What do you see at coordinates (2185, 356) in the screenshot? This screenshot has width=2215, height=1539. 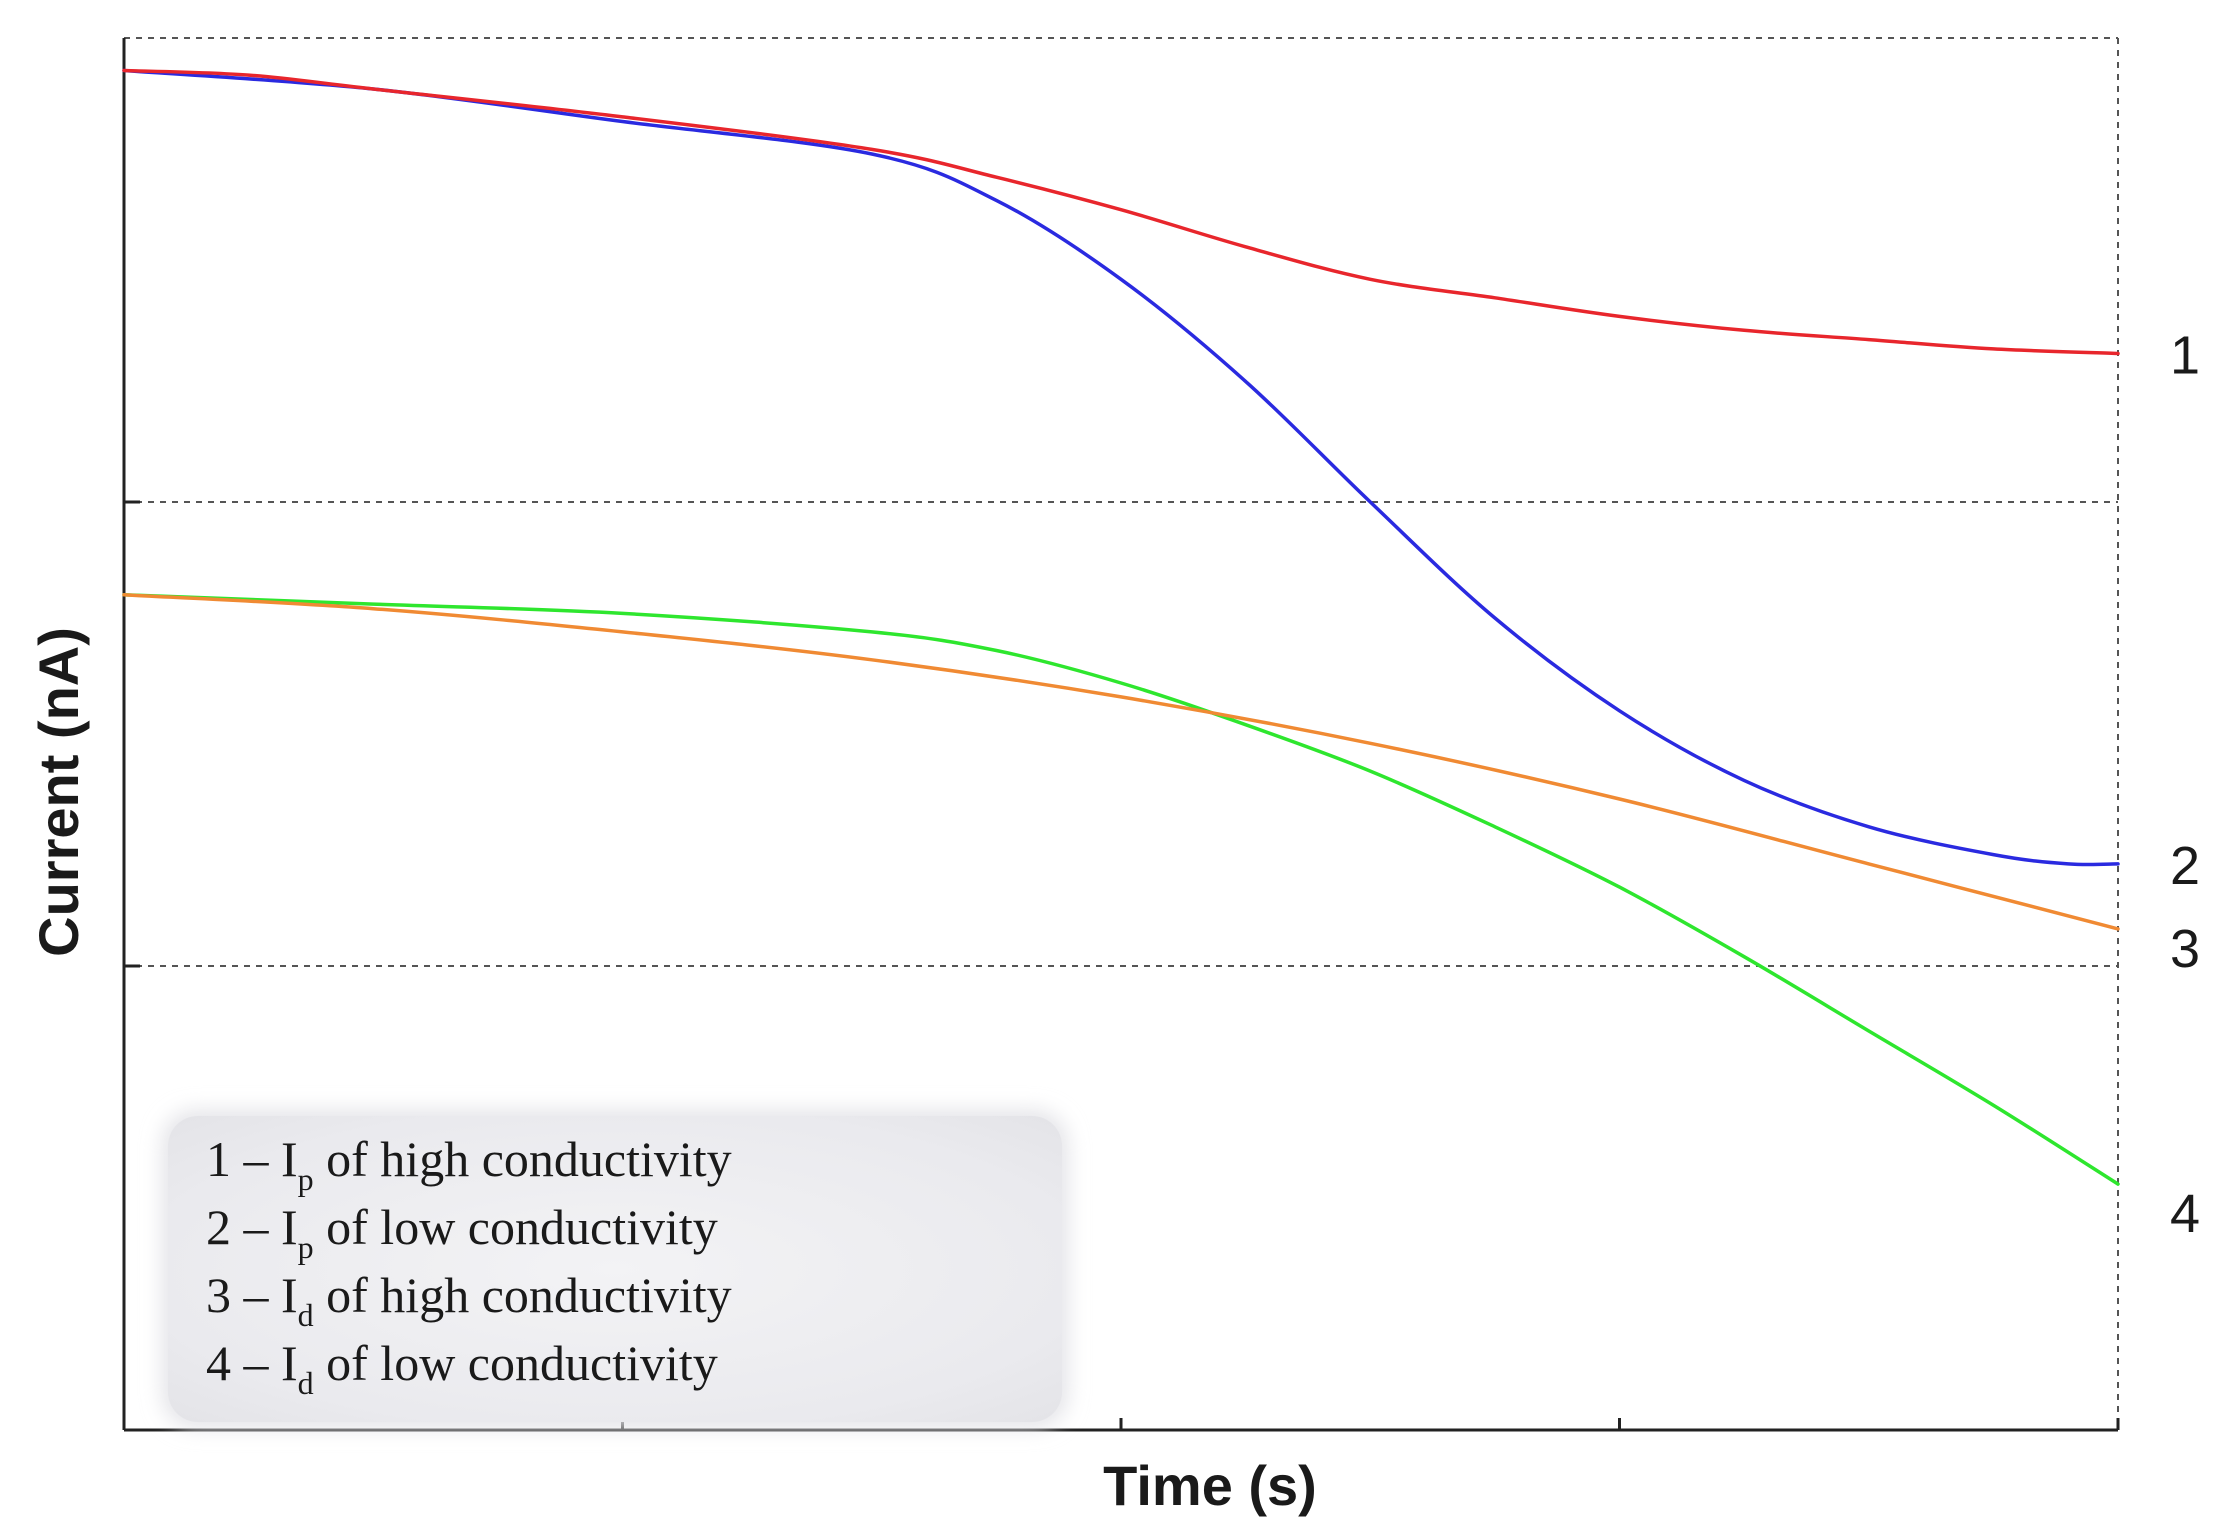 I see `series-end-label-1: 1` at bounding box center [2185, 356].